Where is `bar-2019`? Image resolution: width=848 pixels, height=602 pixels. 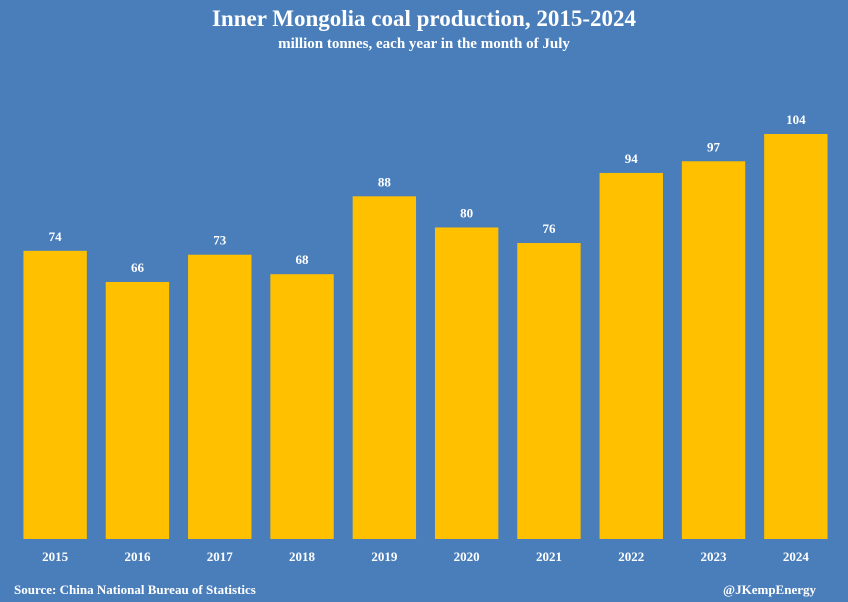 bar-2019 is located at coordinates (384, 368).